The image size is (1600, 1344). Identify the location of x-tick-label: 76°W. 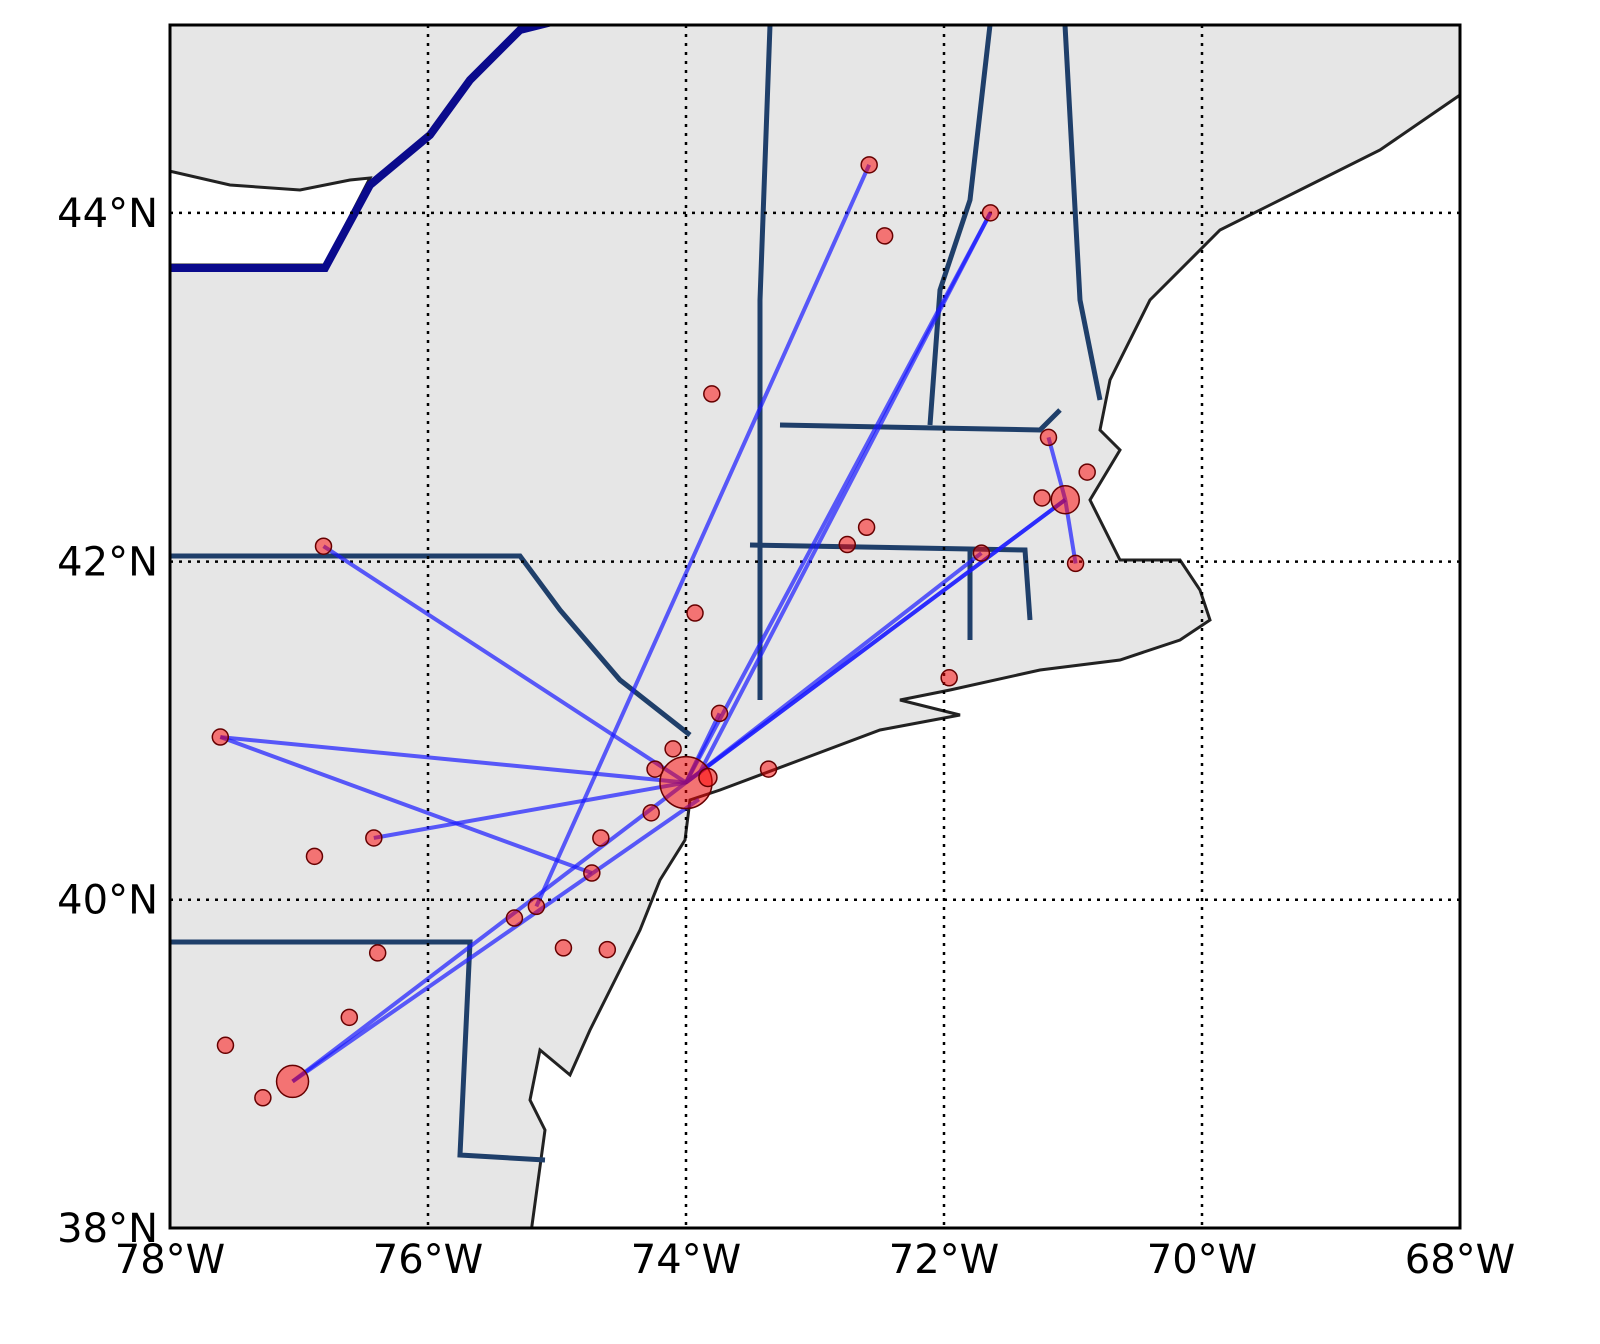
(428, 1260).